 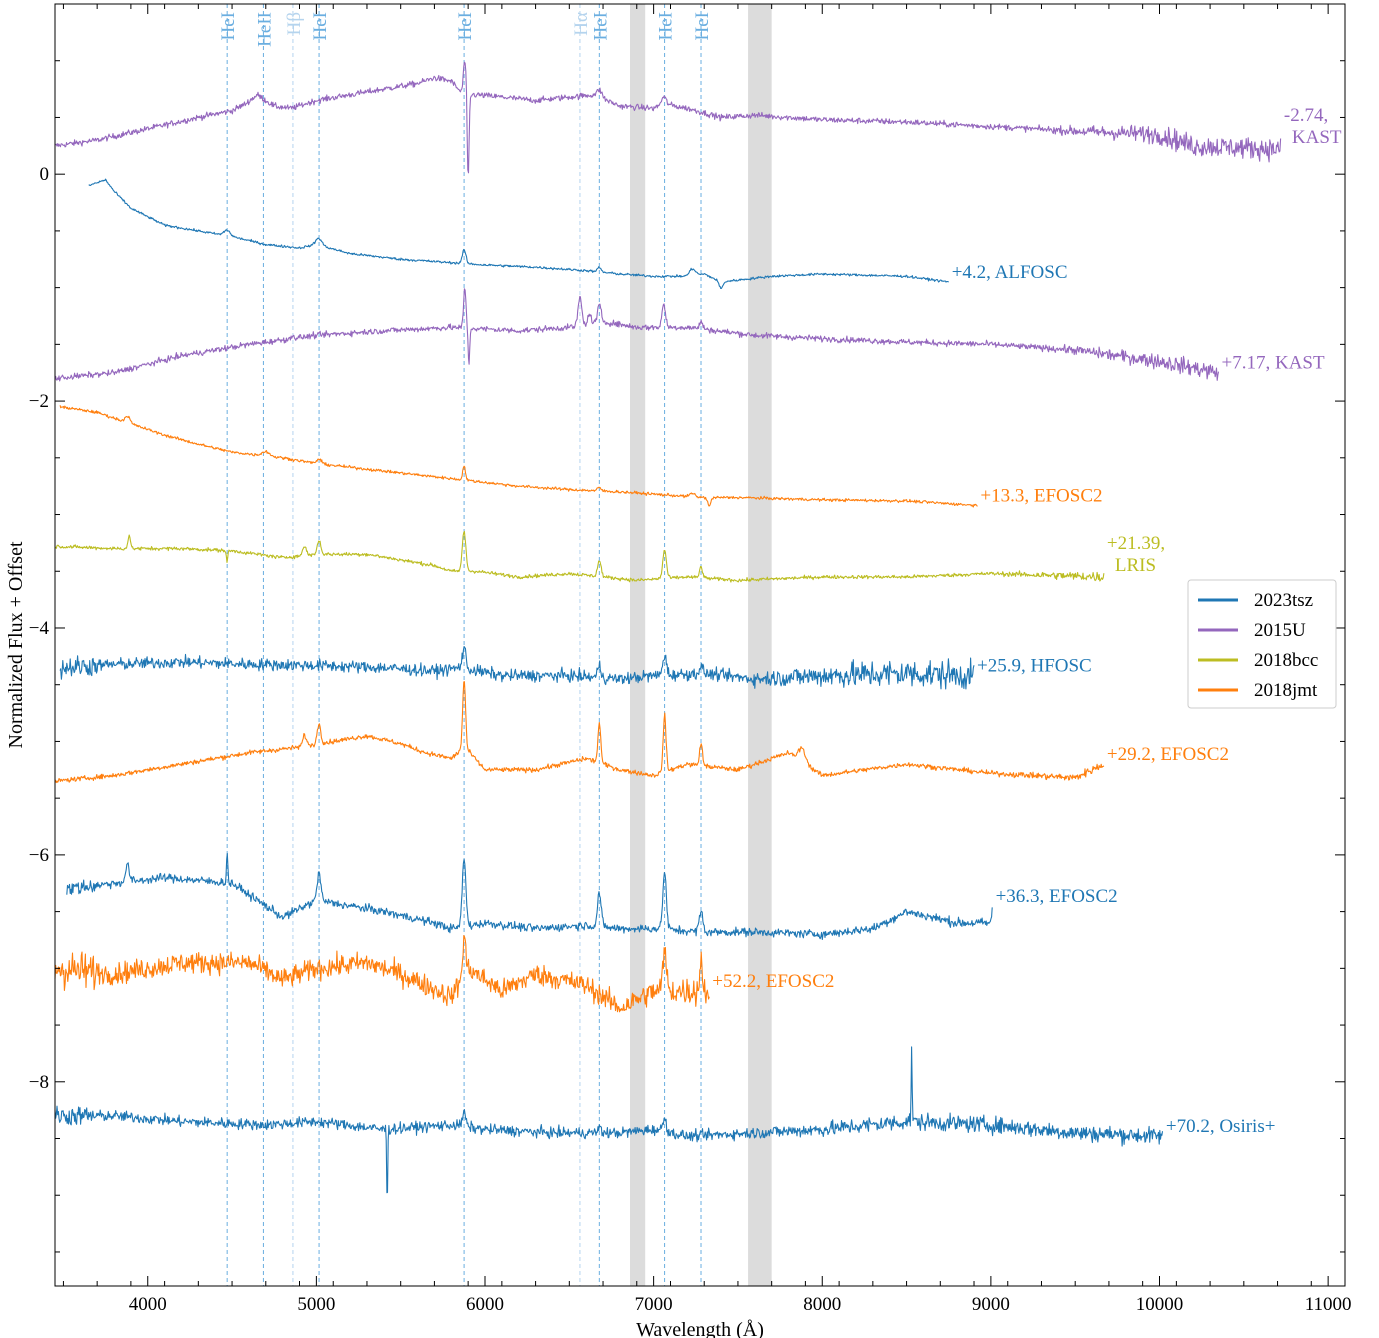 I want to click on legend-label-1: 2015U, so click(x=1280, y=630).